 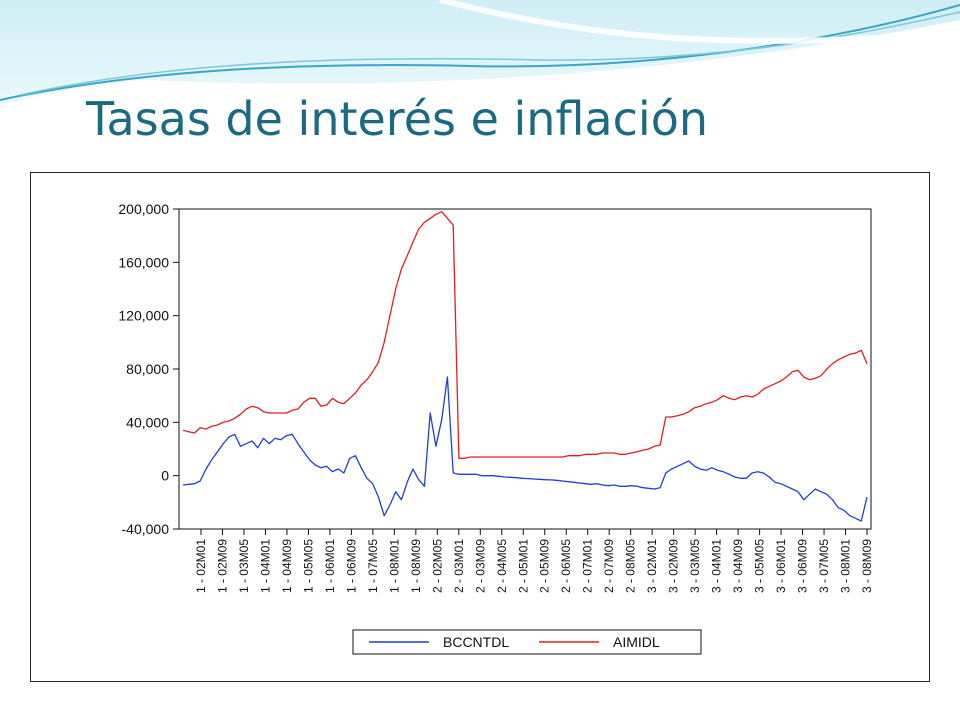 What do you see at coordinates (545, 566) in the screenshot?
I see `x-tick-label: 2 - 05M09` at bounding box center [545, 566].